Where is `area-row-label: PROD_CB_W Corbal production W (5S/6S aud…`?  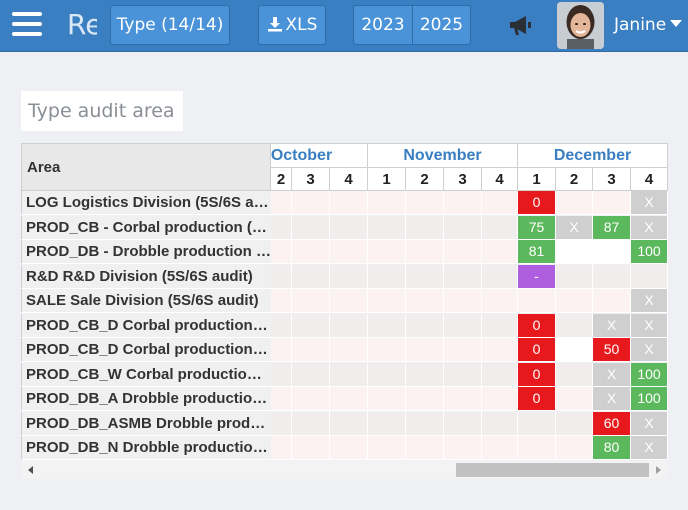
area-row-label: PROD_CB_W Corbal production W (5S/6S aud… is located at coordinates (146, 374).